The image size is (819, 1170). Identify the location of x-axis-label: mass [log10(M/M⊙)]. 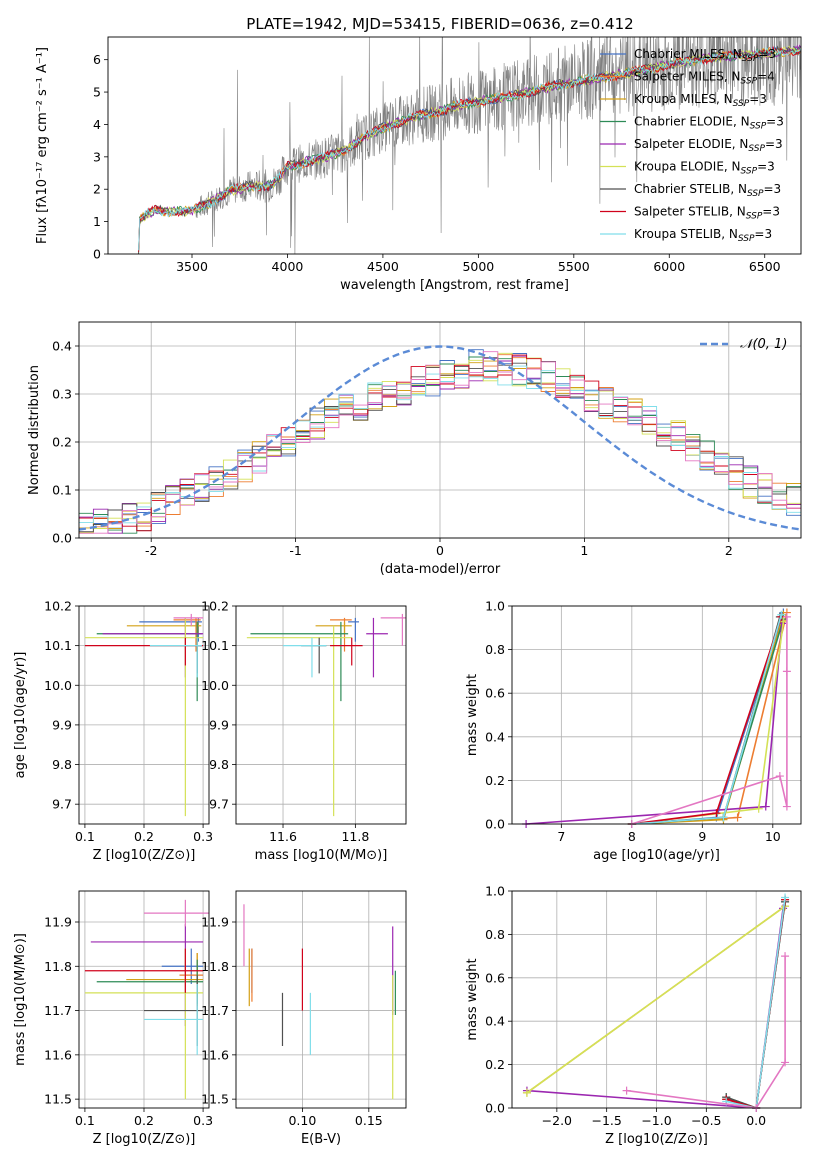
(321, 855).